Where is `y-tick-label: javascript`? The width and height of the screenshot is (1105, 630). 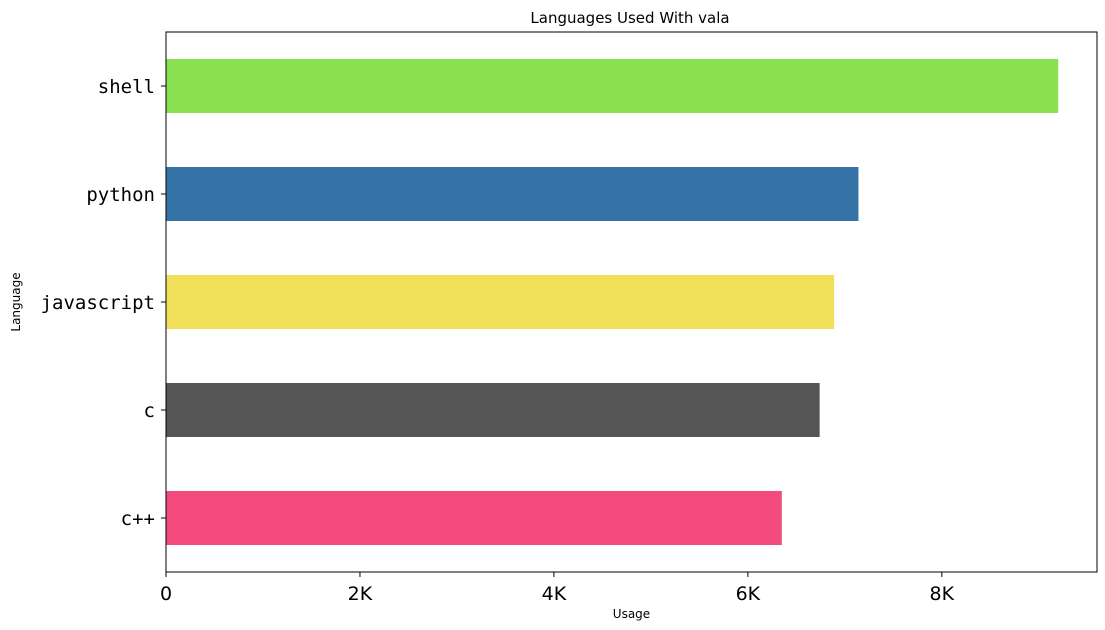 y-tick-label: javascript is located at coordinates (98, 303).